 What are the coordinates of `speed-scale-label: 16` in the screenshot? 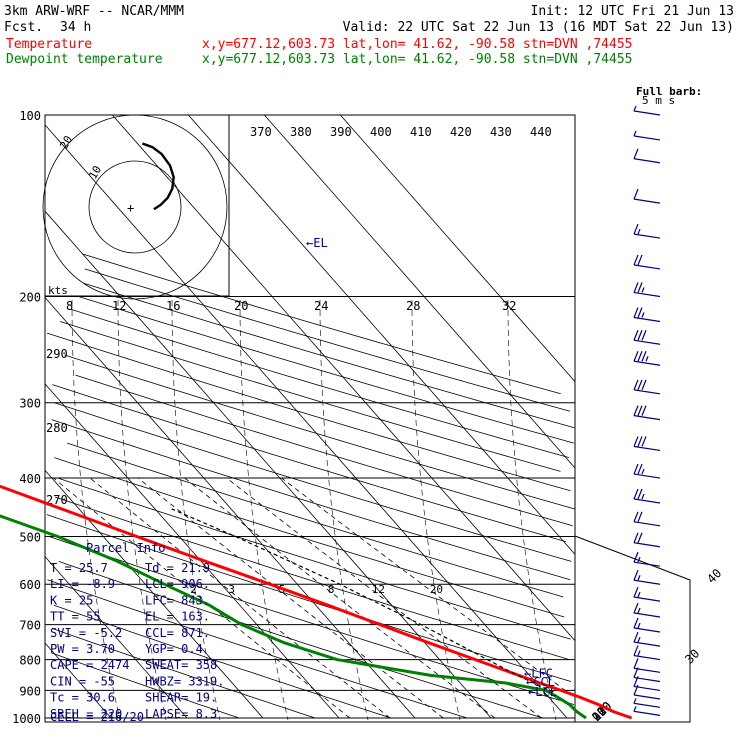 It's located at (173, 306).